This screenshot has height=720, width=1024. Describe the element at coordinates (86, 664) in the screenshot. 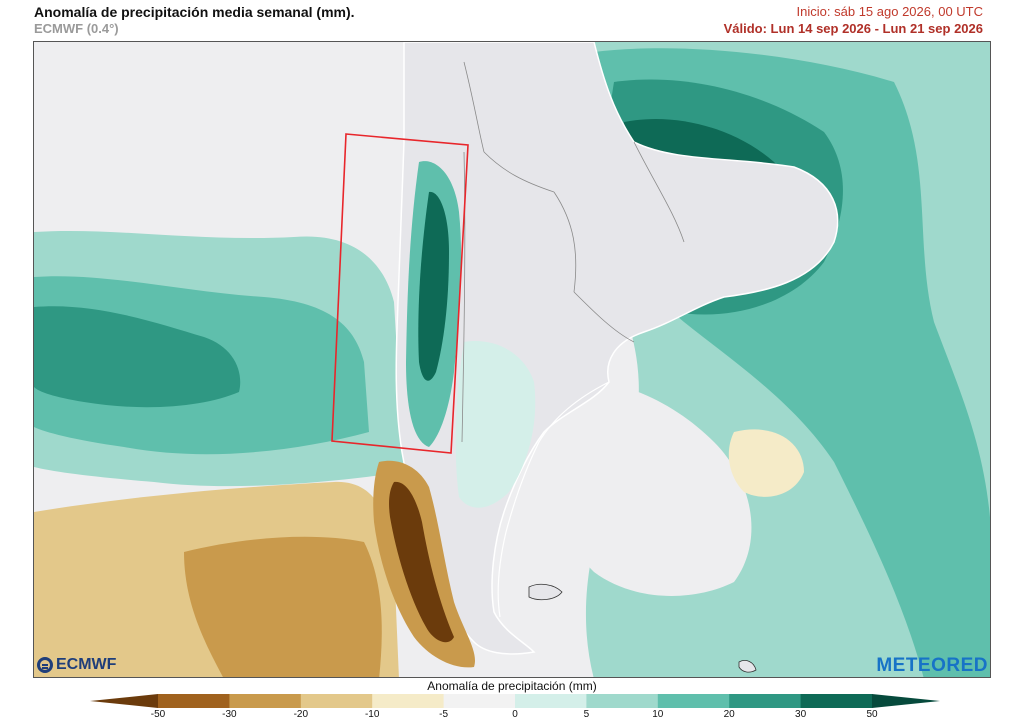

I see `ecmwf-logo-text: ECMWF` at that location.